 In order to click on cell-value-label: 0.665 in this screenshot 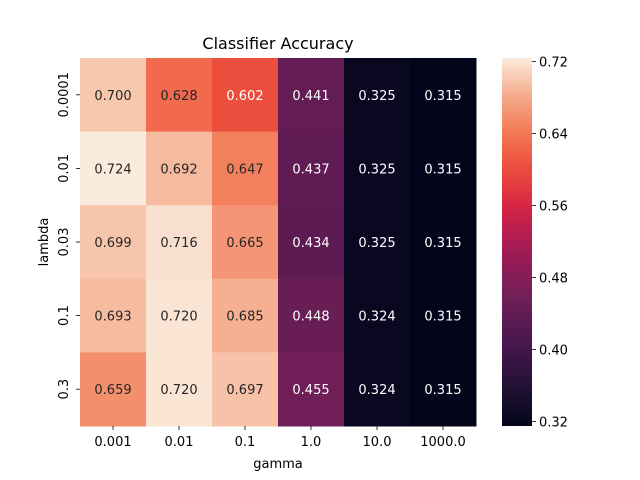, I will do `click(244, 243)`.